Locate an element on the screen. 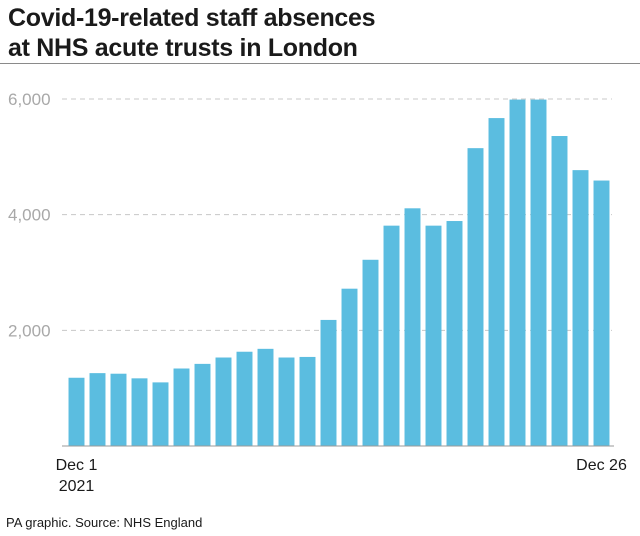 The image size is (640, 536). x-tick-label-year: 2021 is located at coordinates (77, 486).